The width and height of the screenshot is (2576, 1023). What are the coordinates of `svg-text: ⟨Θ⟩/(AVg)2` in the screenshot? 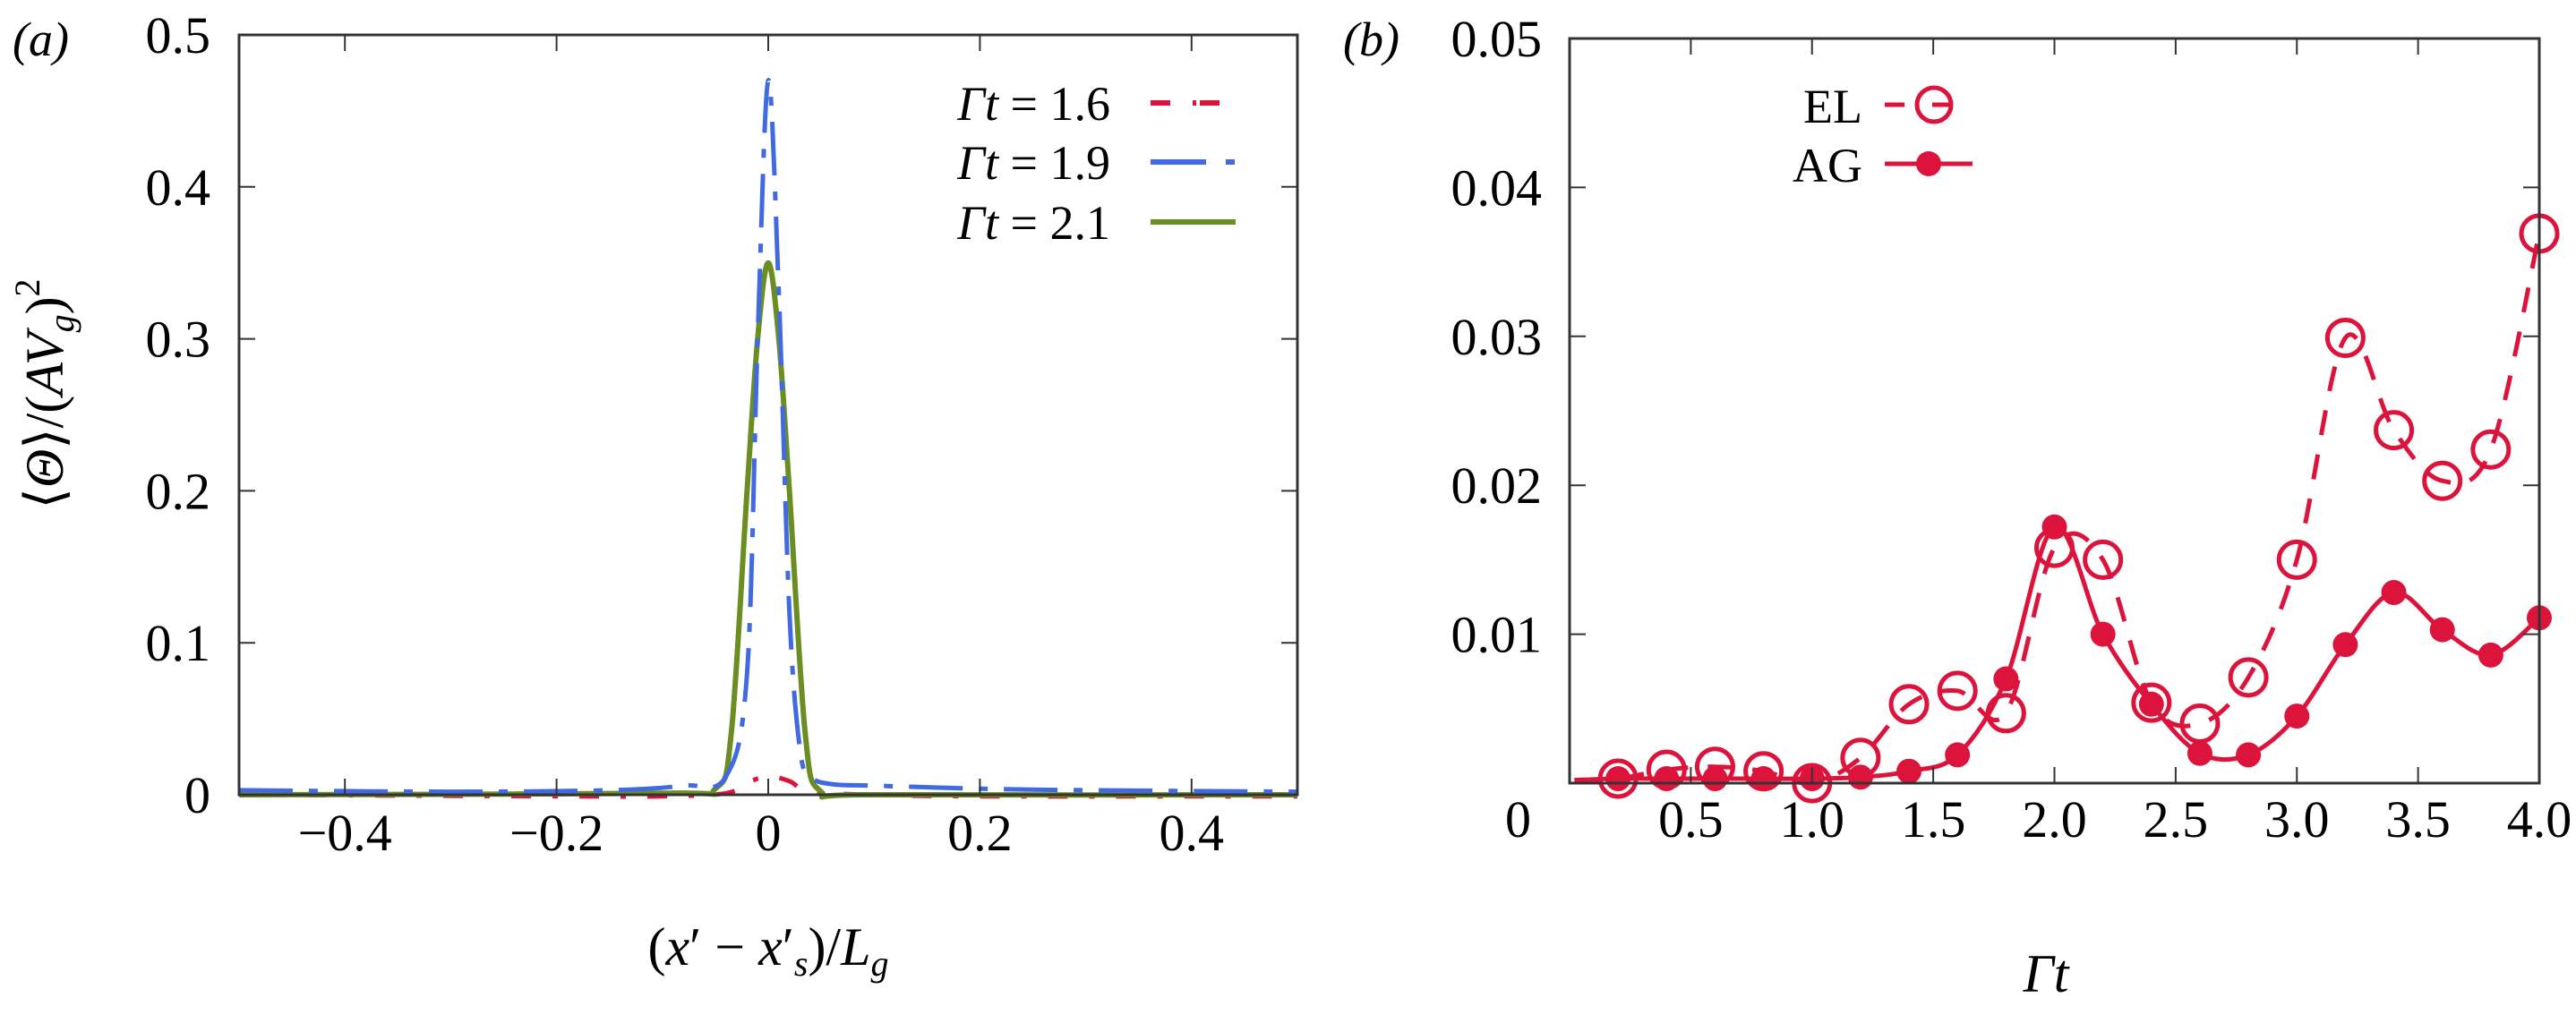 It's located at (44, 393).